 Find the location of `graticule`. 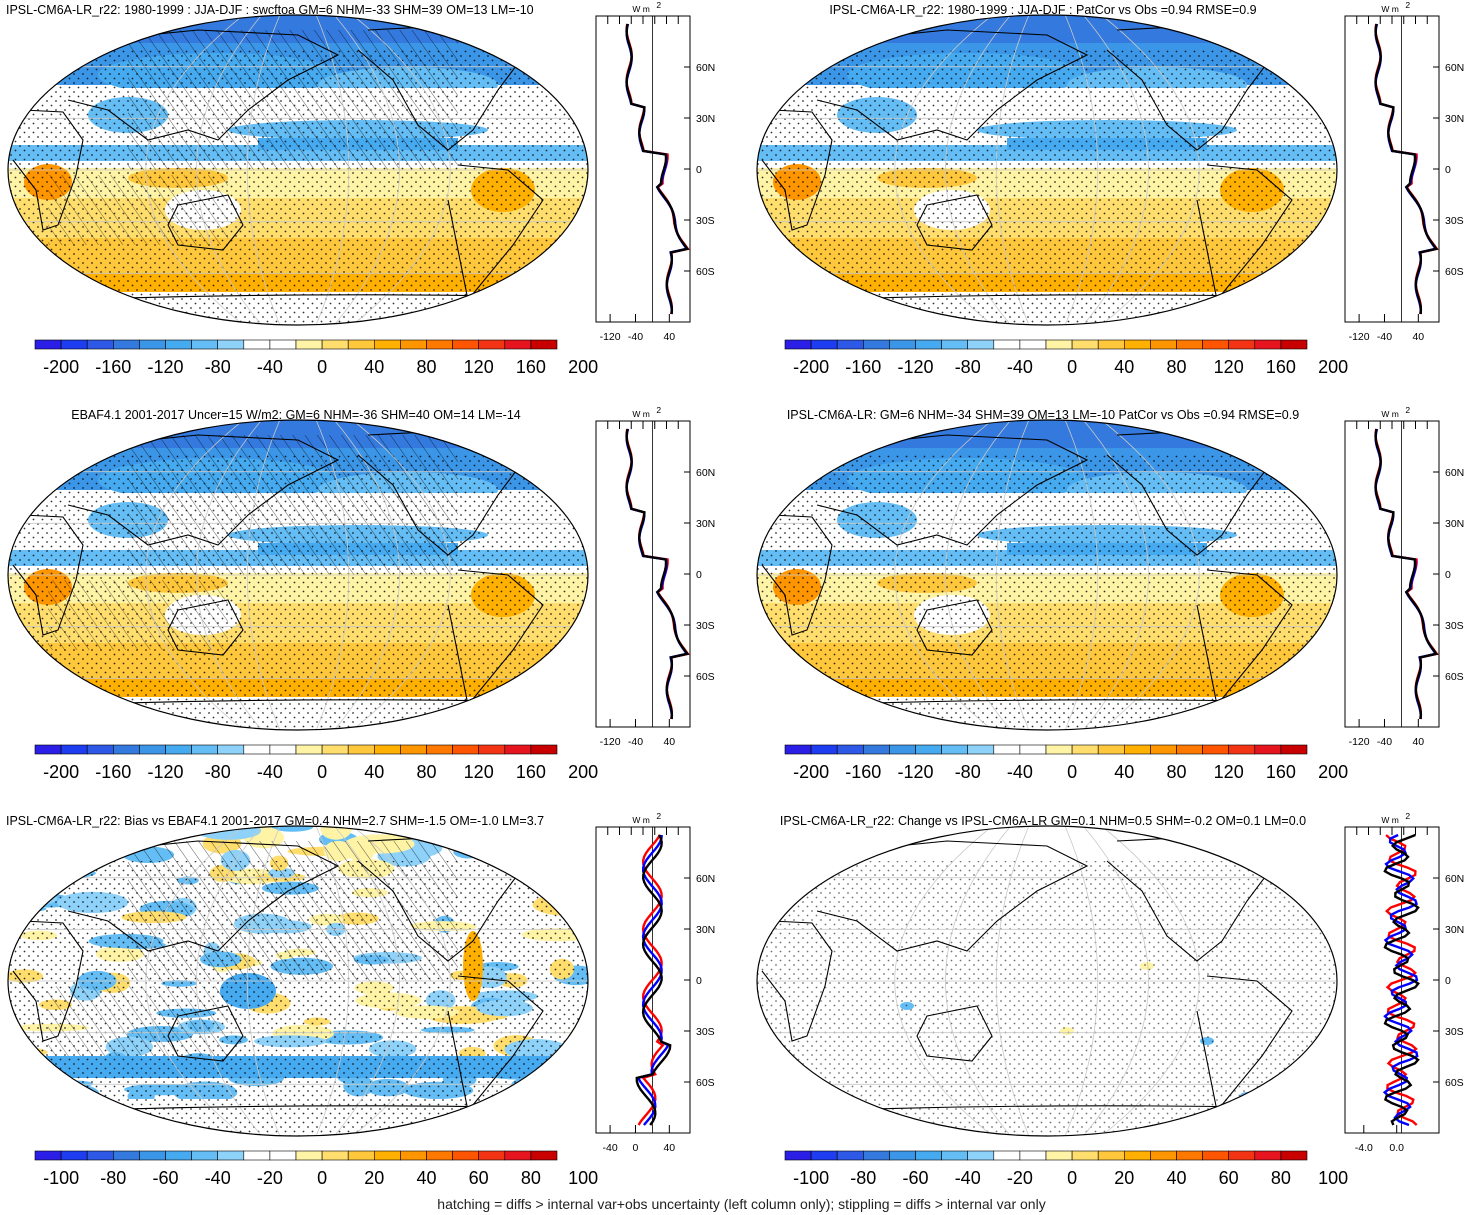

graticule is located at coordinates (298, 981).